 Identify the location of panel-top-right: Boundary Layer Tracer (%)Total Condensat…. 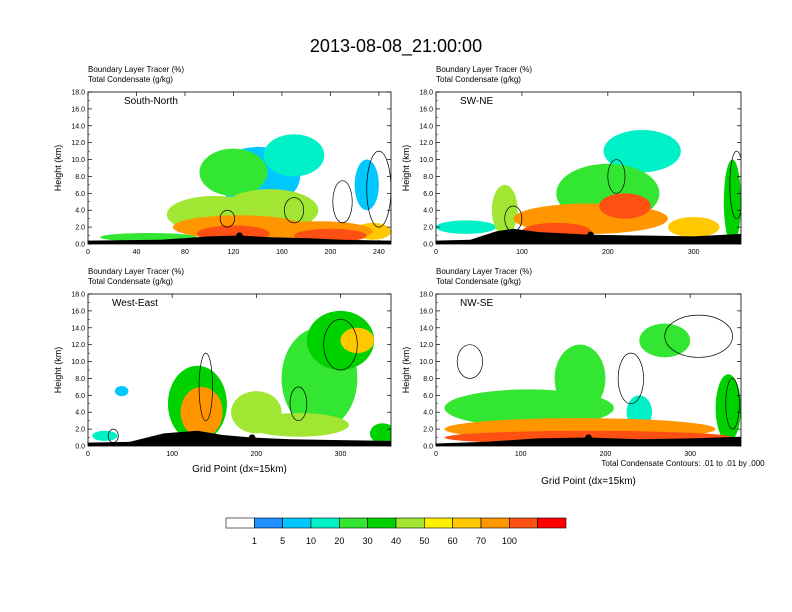
(571, 160).